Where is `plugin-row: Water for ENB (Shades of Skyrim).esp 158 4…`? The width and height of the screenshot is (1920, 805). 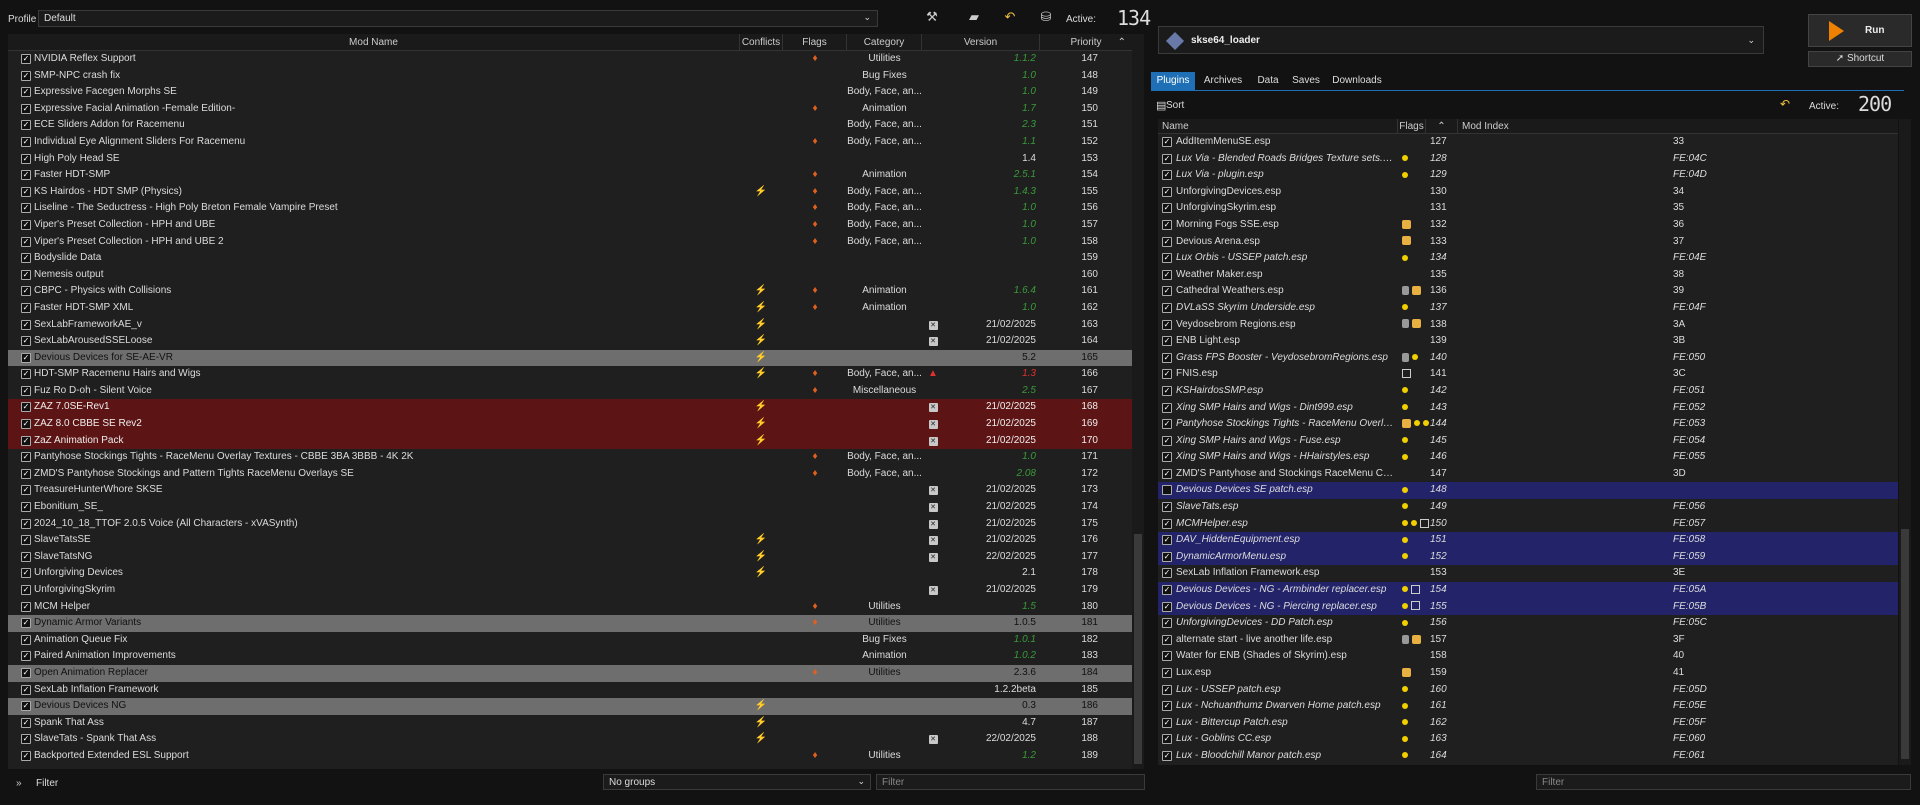
plugin-row: Water for ENB (Shades of Skyrim).esp 158 4… is located at coordinates (1528, 656).